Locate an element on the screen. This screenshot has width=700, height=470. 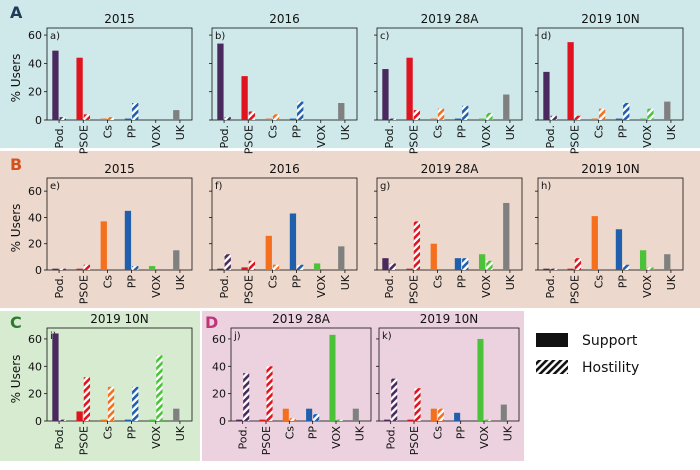
panel-title: 2019 28A is located at coordinates (450, 169).